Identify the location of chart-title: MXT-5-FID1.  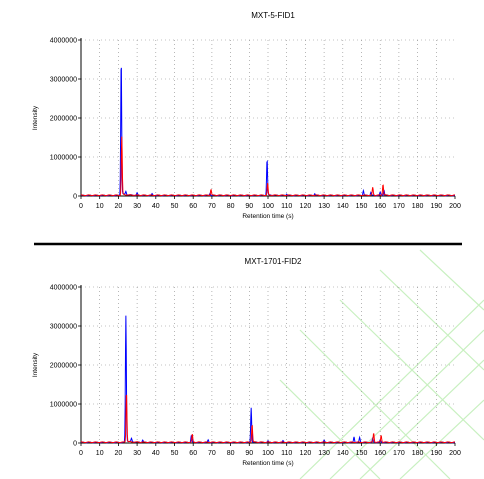
(273, 15).